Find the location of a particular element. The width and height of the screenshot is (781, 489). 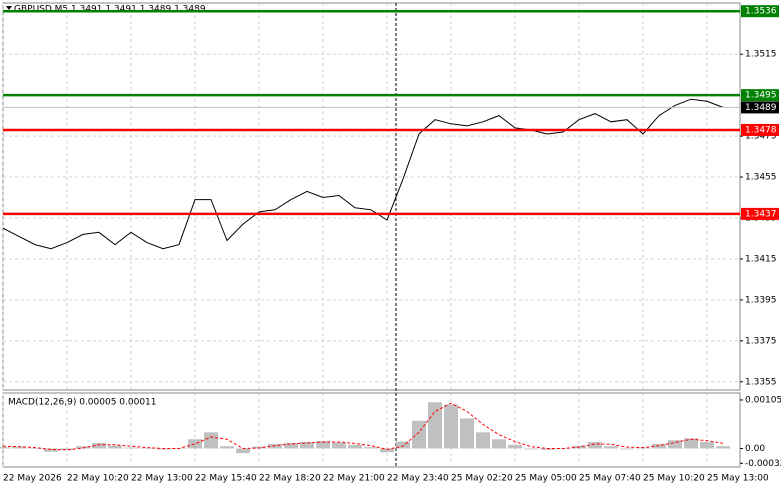

y-tick-label: 1.3355 is located at coordinates (761, 382).